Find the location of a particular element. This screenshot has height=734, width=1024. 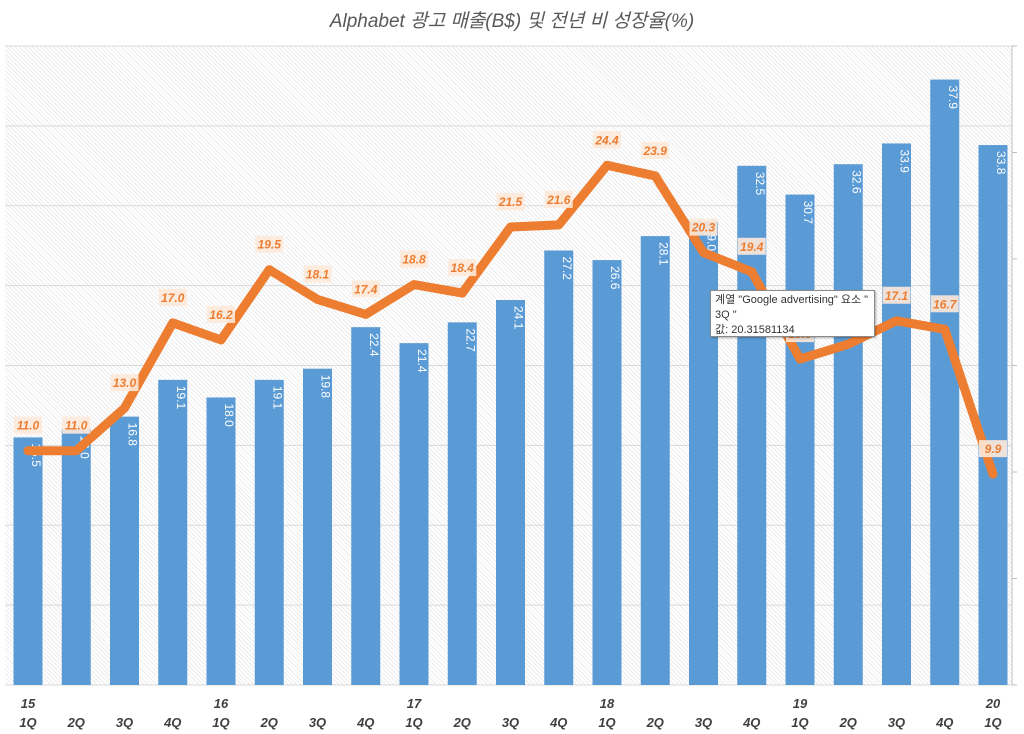

line-value-label: 24.4 is located at coordinates (606, 140).